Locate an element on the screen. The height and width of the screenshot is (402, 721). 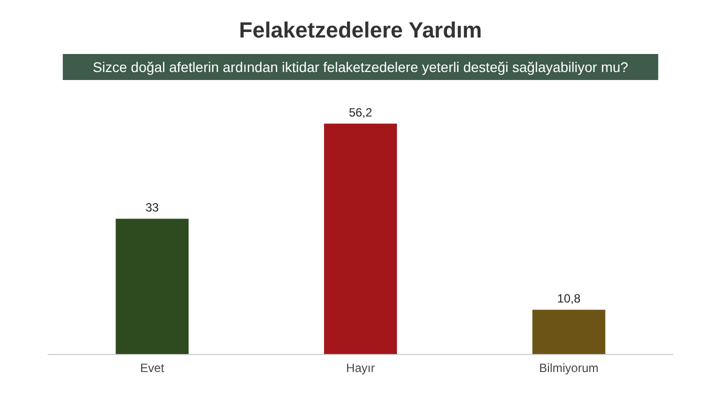
data-label: 56,2 is located at coordinates (360, 113).